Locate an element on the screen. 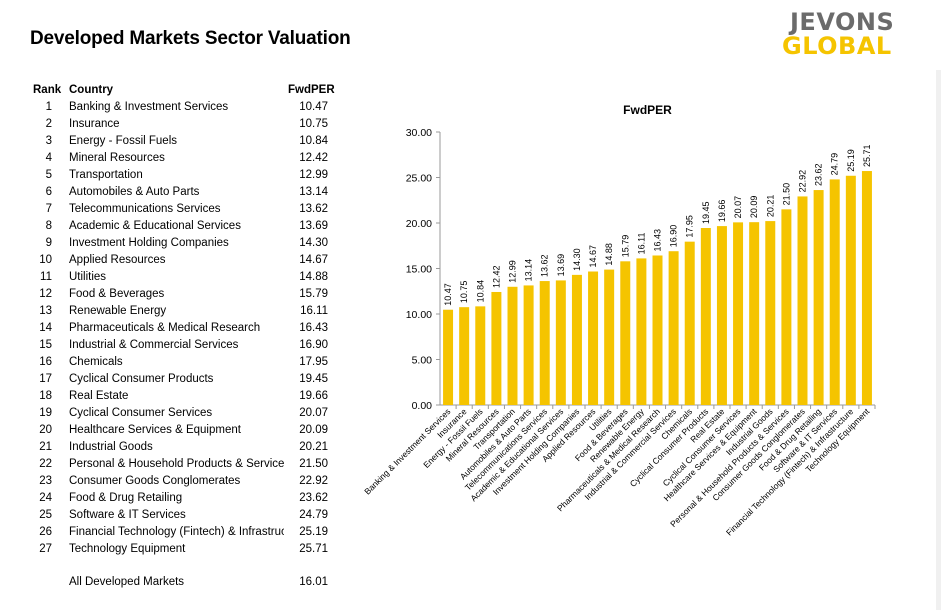 The height and width of the screenshot is (612, 941). rank-cell: 3 is located at coordinates (48, 141).